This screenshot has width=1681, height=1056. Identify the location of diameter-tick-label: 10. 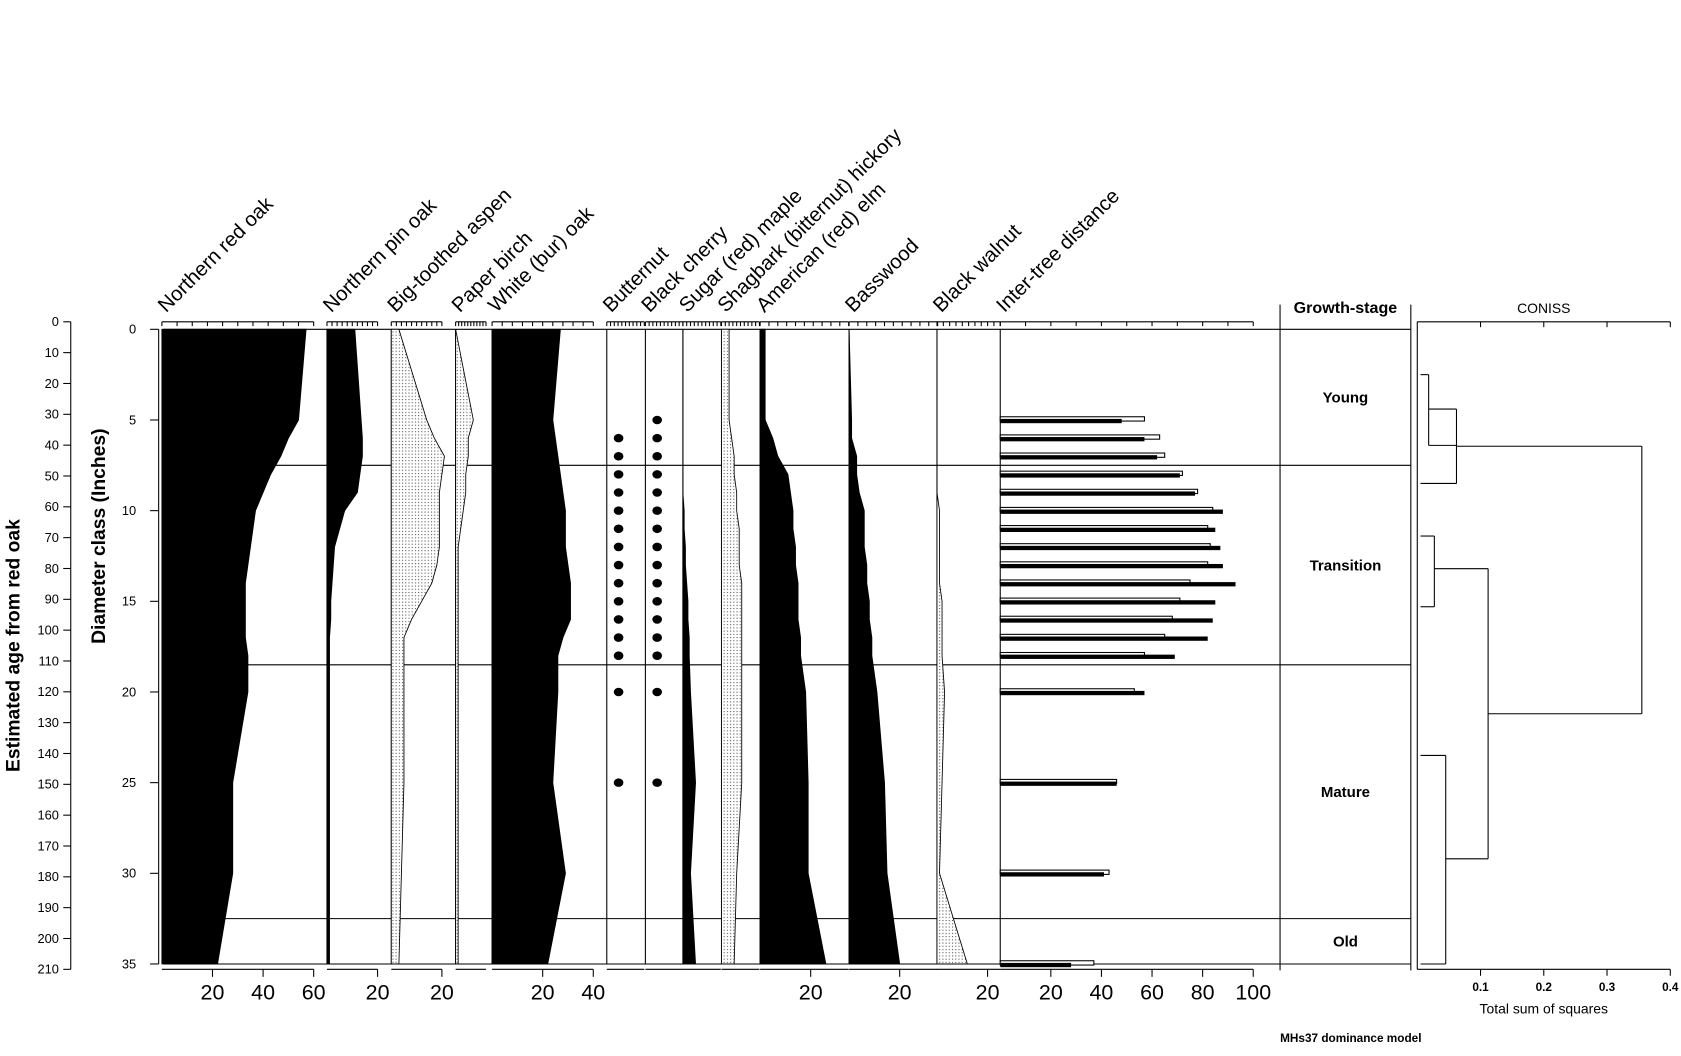
(129, 510).